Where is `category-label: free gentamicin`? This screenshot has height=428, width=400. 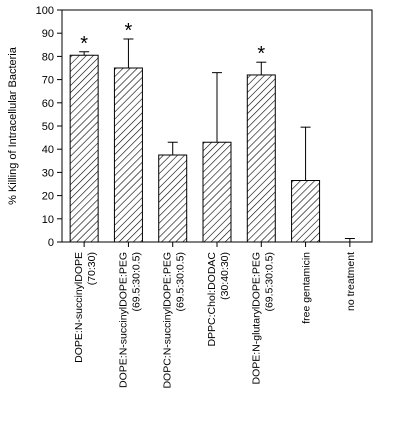 category-label: free gentamicin is located at coordinates (307, 288).